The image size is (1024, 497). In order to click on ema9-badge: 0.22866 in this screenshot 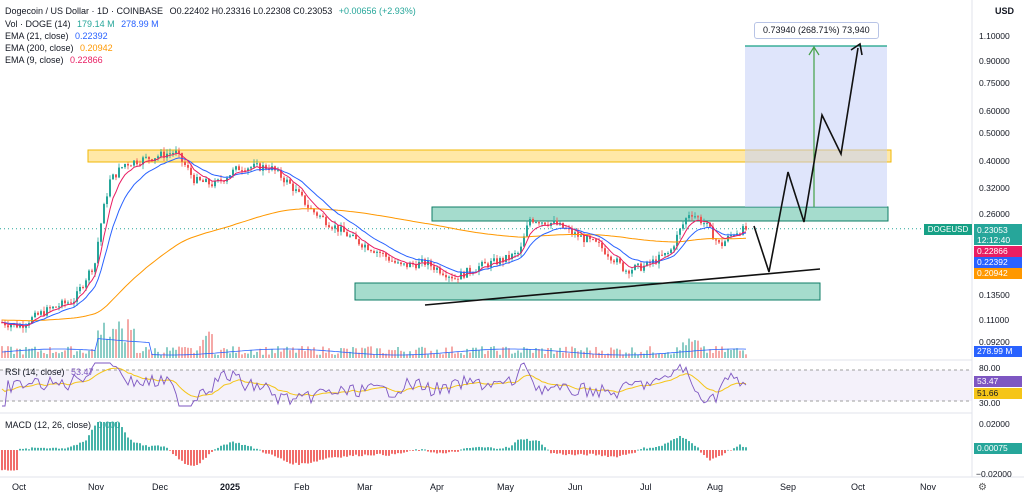, I will do `click(998, 251)`.